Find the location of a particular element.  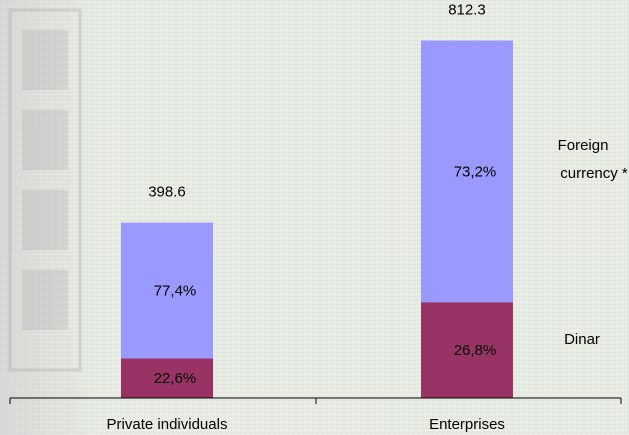

total-label-private: 398.6 is located at coordinates (167, 192).